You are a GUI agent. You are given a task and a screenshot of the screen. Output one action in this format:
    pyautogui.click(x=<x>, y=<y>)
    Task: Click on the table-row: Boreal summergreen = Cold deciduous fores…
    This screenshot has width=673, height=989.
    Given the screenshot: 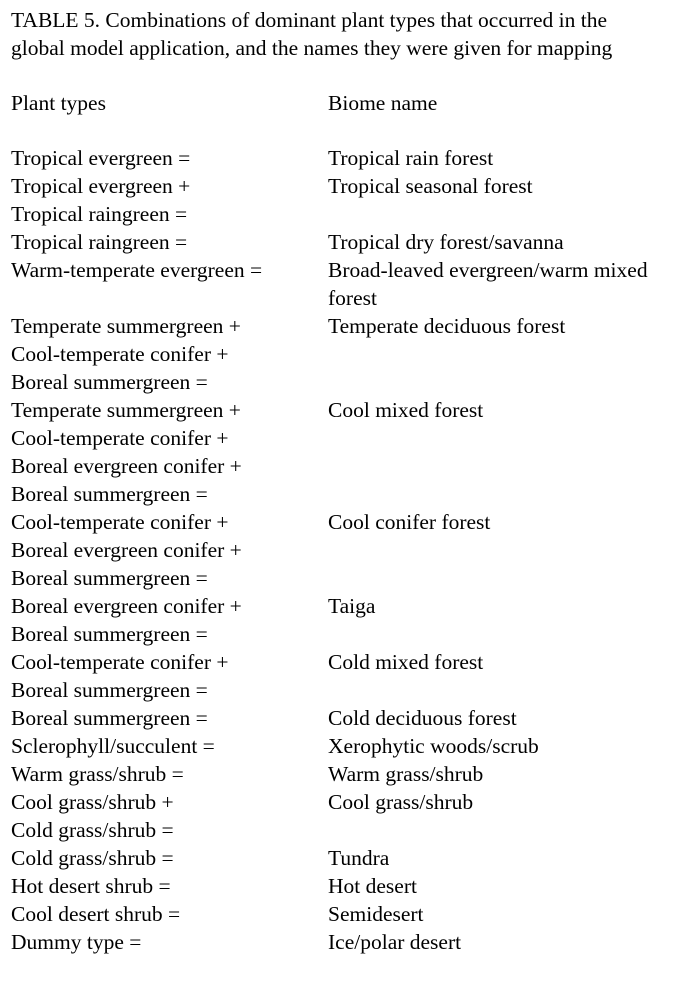 What is the action you would take?
    pyautogui.click(x=338, y=718)
    